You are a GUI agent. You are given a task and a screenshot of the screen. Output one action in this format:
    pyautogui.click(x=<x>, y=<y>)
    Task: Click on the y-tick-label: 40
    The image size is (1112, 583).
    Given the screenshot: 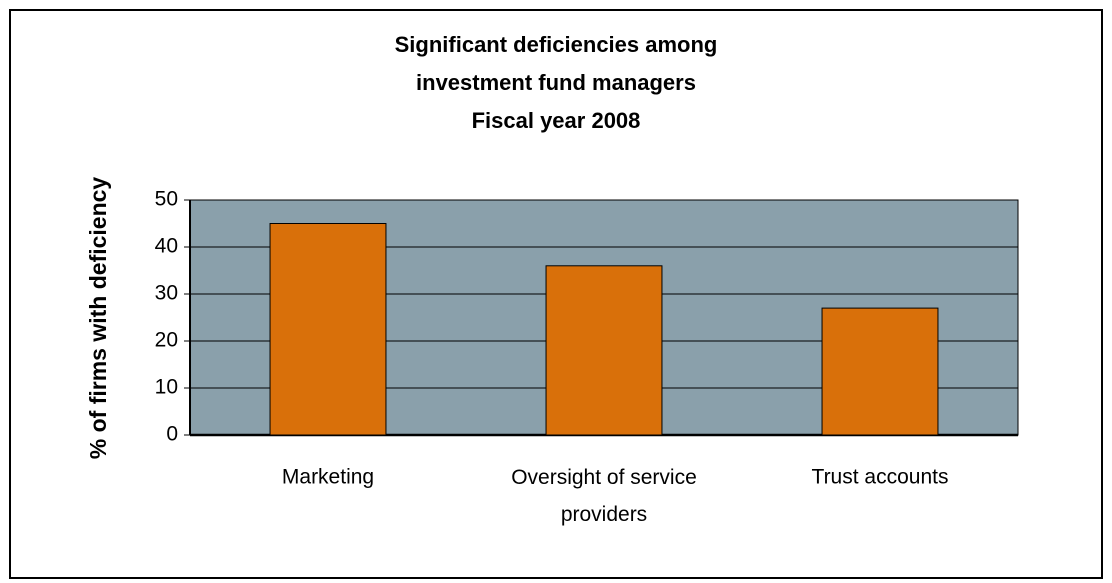 What is the action you would take?
    pyautogui.click(x=166, y=246)
    